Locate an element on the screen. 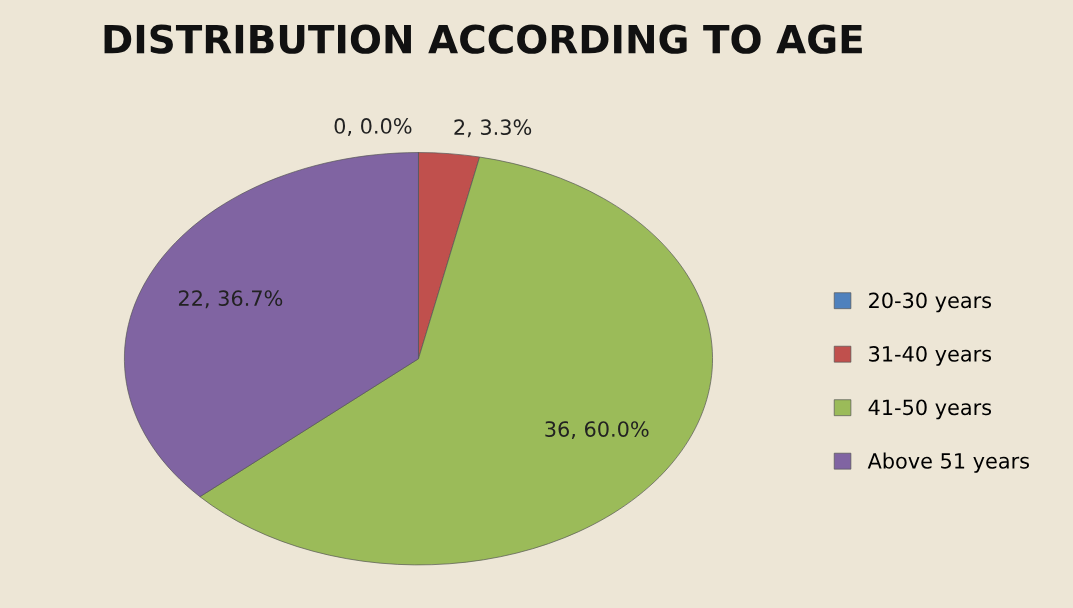 The image size is (1073, 608). data-label: 2, 3.3% is located at coordinates (493, 128).